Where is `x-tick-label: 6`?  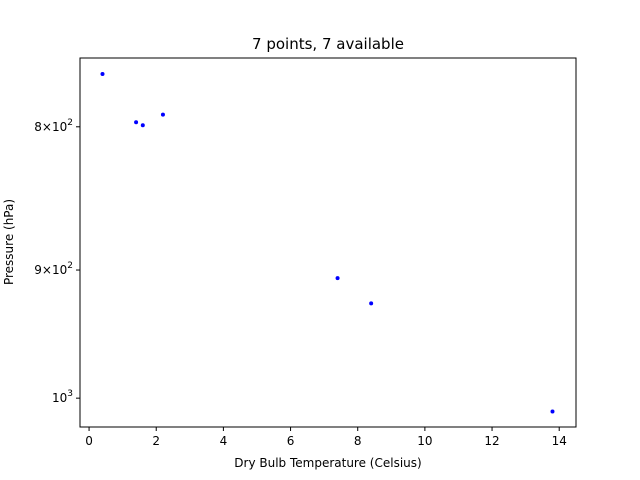
x-tick-label: 6 is located at coordinates (291, 441).